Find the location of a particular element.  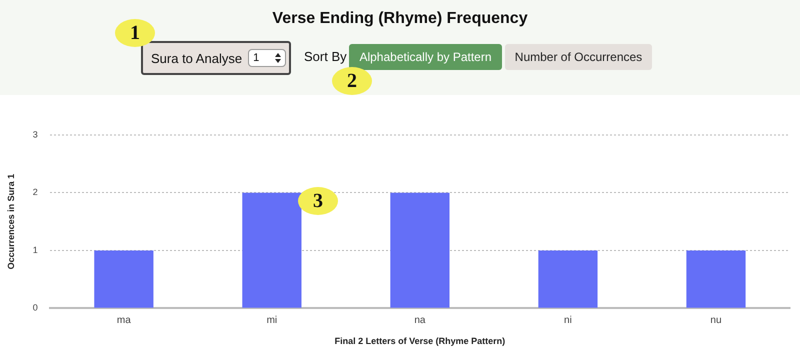

x-tick-label: ma is located at coordinates (124, 320).